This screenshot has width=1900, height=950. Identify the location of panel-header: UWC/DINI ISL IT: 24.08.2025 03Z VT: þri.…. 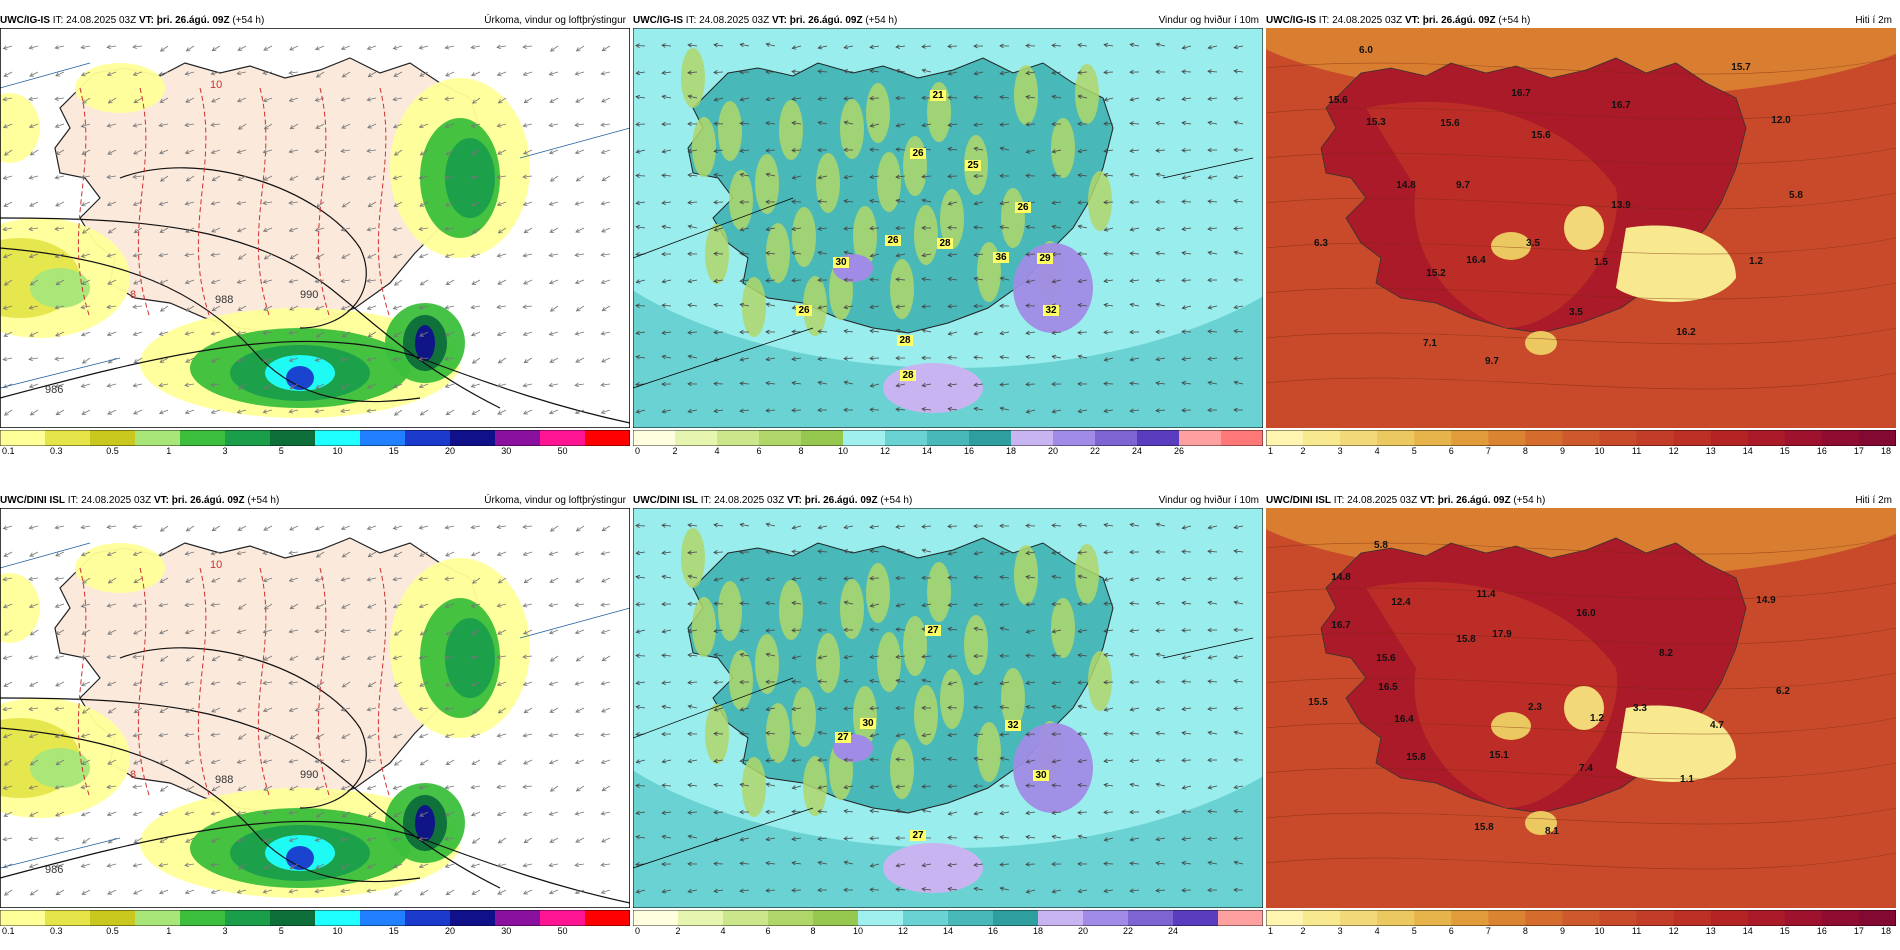
(948, 501).